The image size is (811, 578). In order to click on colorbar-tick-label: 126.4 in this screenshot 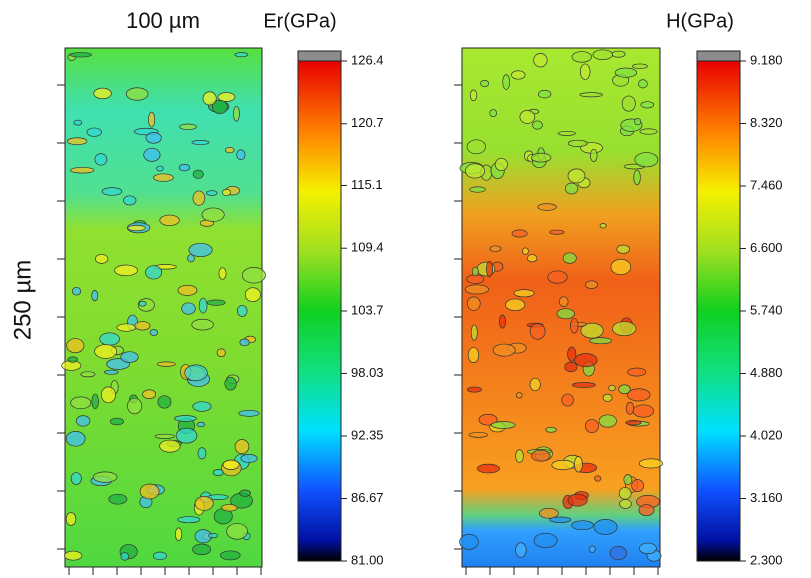, I will do `click(367, 59)`.